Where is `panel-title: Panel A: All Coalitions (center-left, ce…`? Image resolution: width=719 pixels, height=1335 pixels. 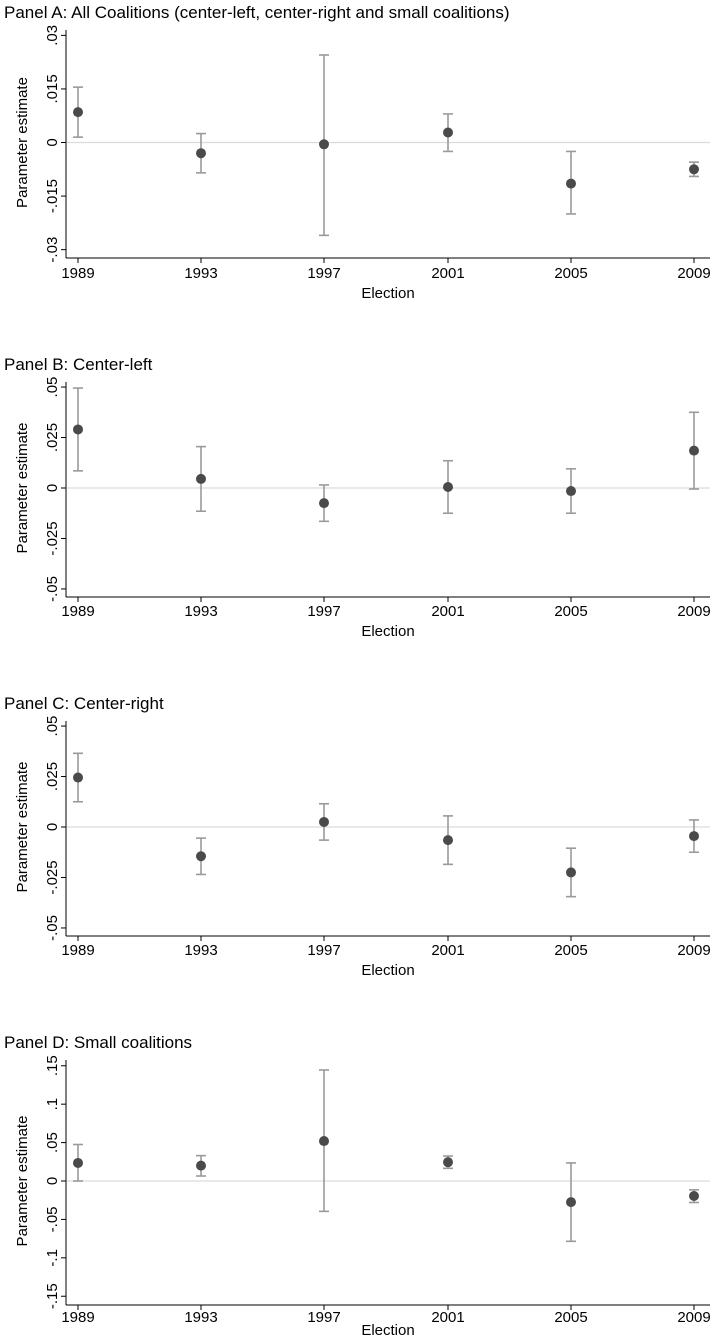
panel-title: Panel A: All Coalitions (center-left, ce… is located at coordinates (257, 12).